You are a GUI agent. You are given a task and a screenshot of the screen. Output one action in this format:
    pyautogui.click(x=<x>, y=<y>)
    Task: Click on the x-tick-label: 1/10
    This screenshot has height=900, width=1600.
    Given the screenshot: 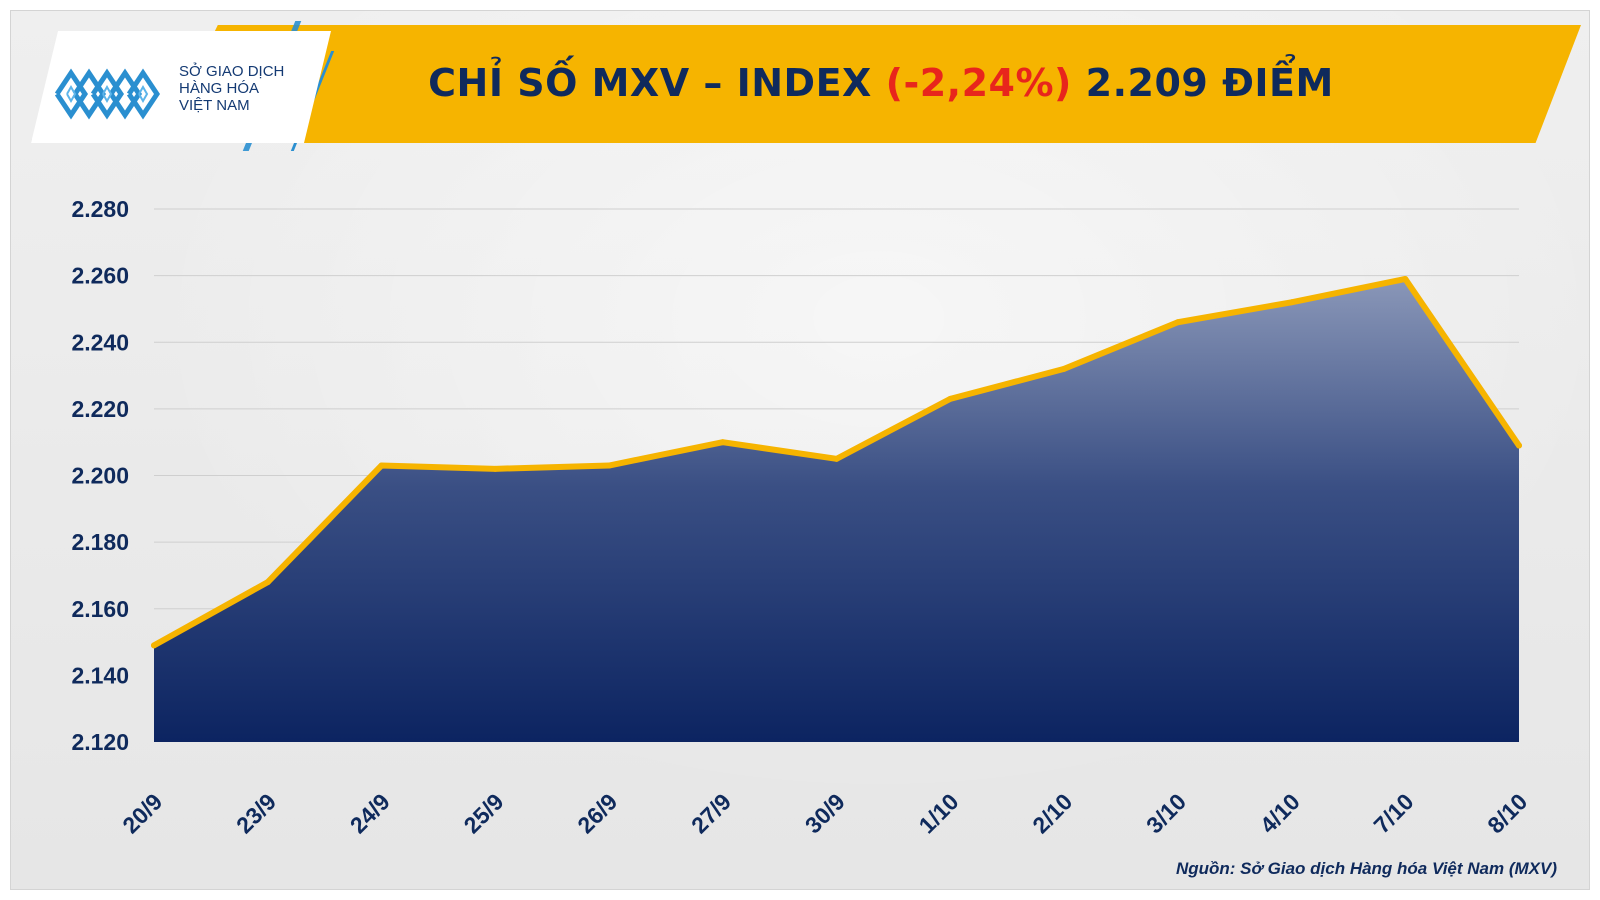 What is the action you would take?
    pyautogui.click(x=939, y=813)
    